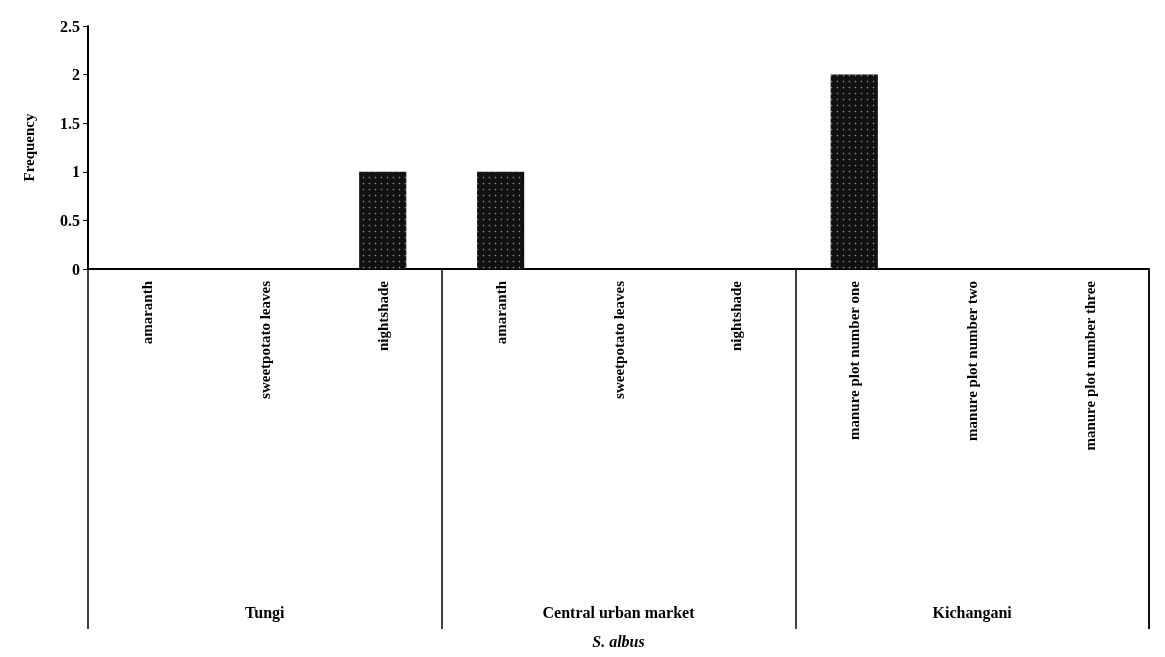  Describe the element at coordinates (972, 361) in the screenshot. I see `x-tick-label: manure plot number two` at that location.